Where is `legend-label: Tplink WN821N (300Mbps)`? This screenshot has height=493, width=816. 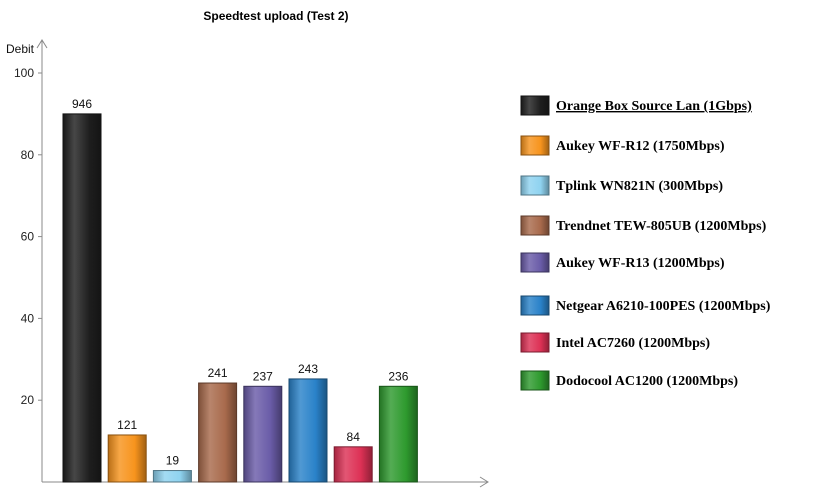
legend-label: Tplink WN821N (300Mbps) is located at coordinates (639, 186).